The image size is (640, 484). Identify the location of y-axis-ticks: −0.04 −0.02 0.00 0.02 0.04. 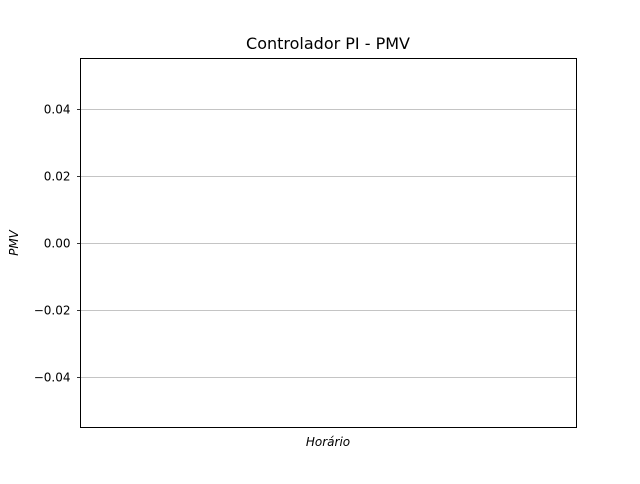
(57, 244).